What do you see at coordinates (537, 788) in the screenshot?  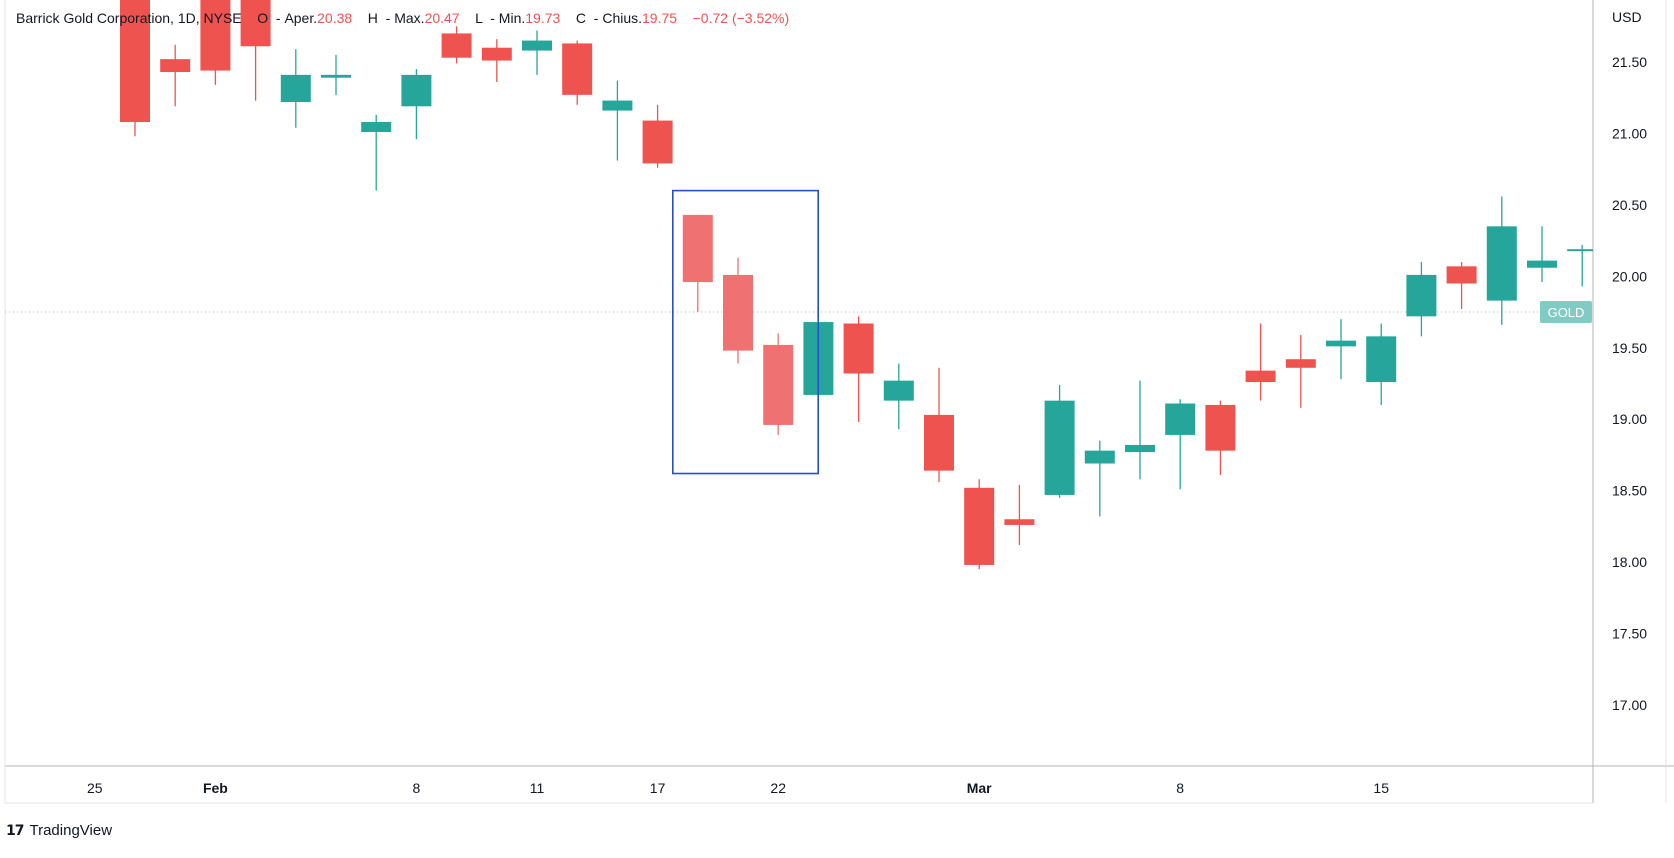 I see `x-tick-label: 11` at bounding box center [537, 788].